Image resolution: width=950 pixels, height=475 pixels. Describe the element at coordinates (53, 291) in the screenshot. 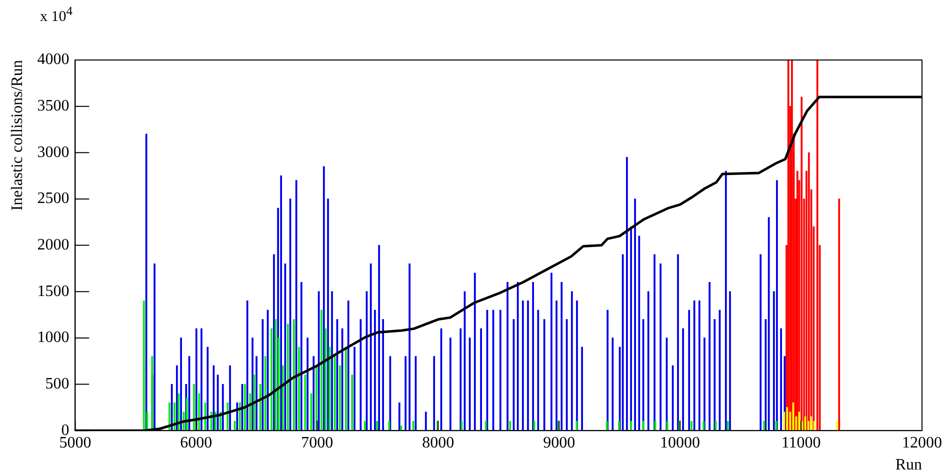

I see `y-tick-label: 1500` at that location.